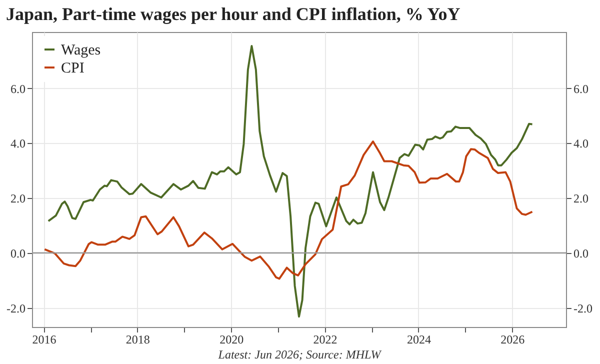 This screenshot has width=600, height=364. I want to click on x-tick-label: 2016, so click(44, 339).